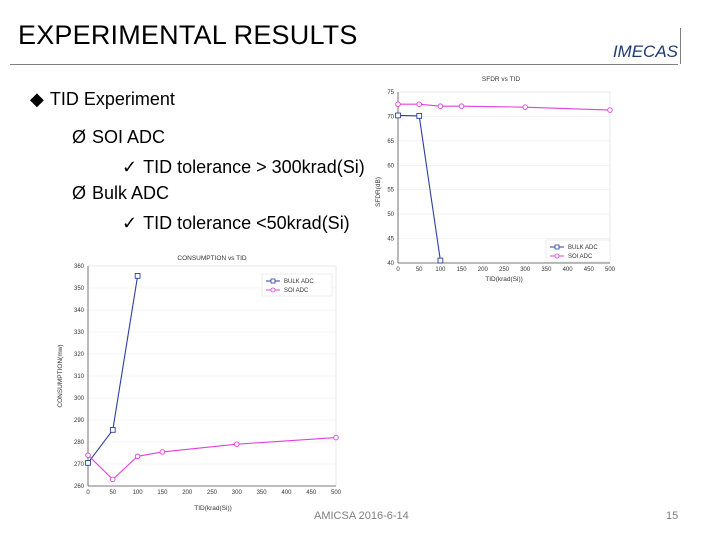 This screenshot has width=720, height=540. I want to click on bullet-item: ✓ TID tolerance <50krad(Si), so click(236, 223).